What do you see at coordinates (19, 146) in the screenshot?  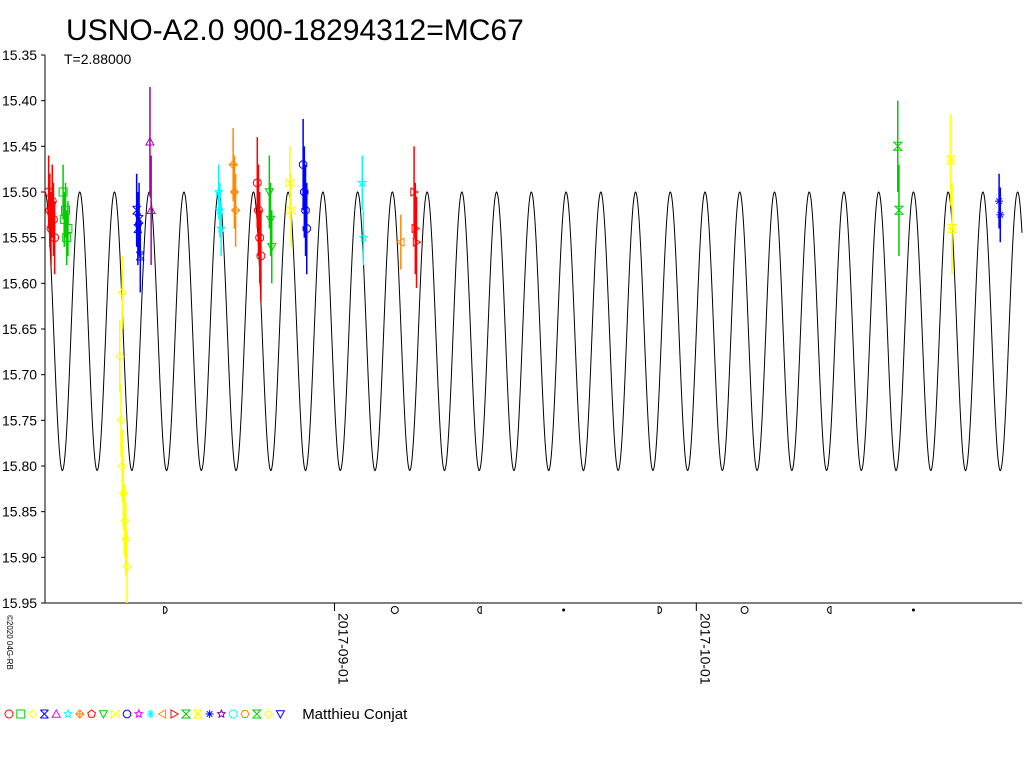 I see `y-tick-label: 15.45` at bounding box center [19, 146].